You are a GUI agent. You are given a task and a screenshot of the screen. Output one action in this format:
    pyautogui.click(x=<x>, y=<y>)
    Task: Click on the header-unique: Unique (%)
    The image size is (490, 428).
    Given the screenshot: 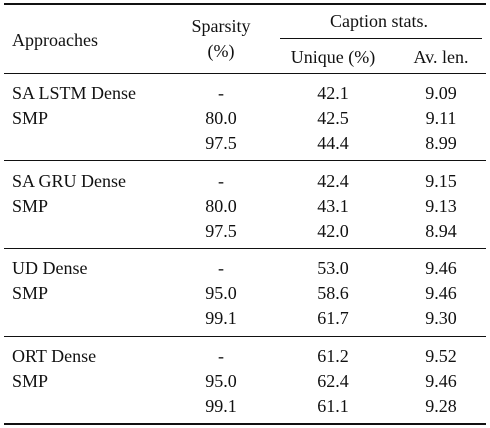 What is the action you would take?
    pyautogui.click(x=333, y=57)
    